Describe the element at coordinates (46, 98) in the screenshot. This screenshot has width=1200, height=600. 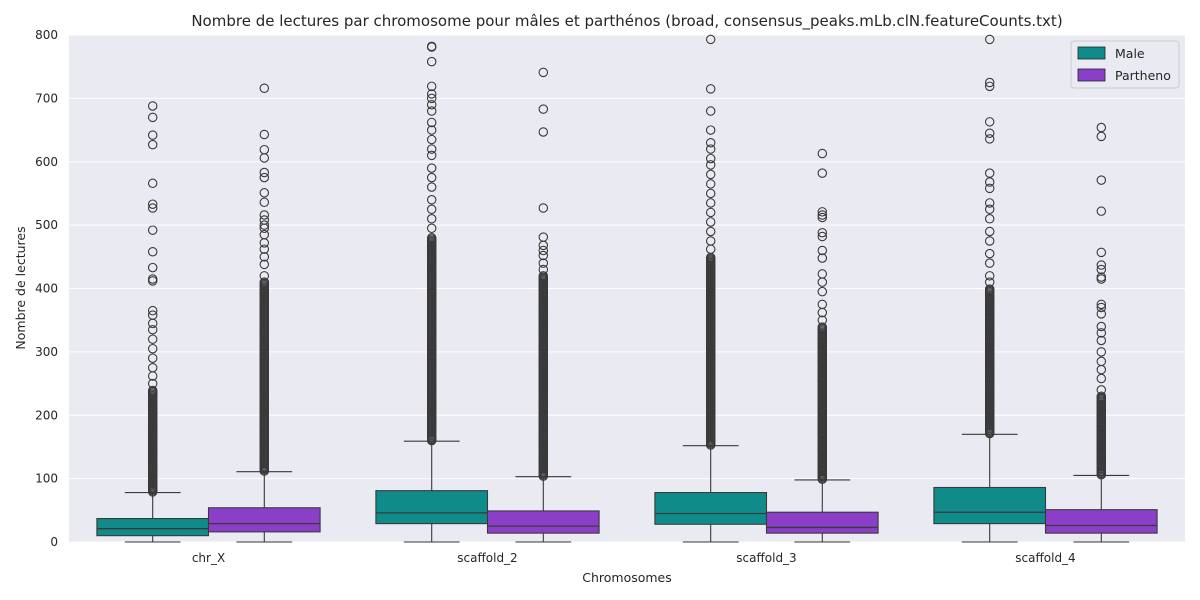
I see `y-tick-label: 700` at that location.